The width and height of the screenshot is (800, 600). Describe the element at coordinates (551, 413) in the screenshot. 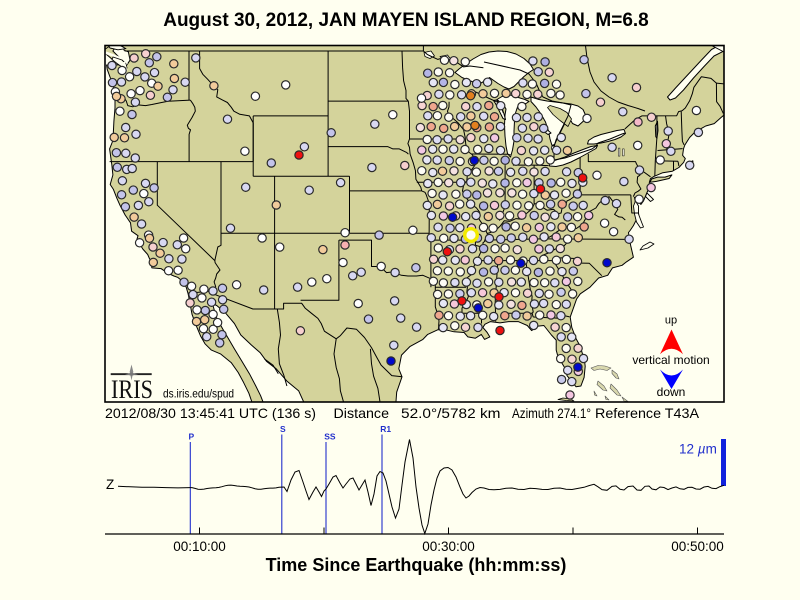

I see `svg-text: Azimuth 274.1°` at that location.